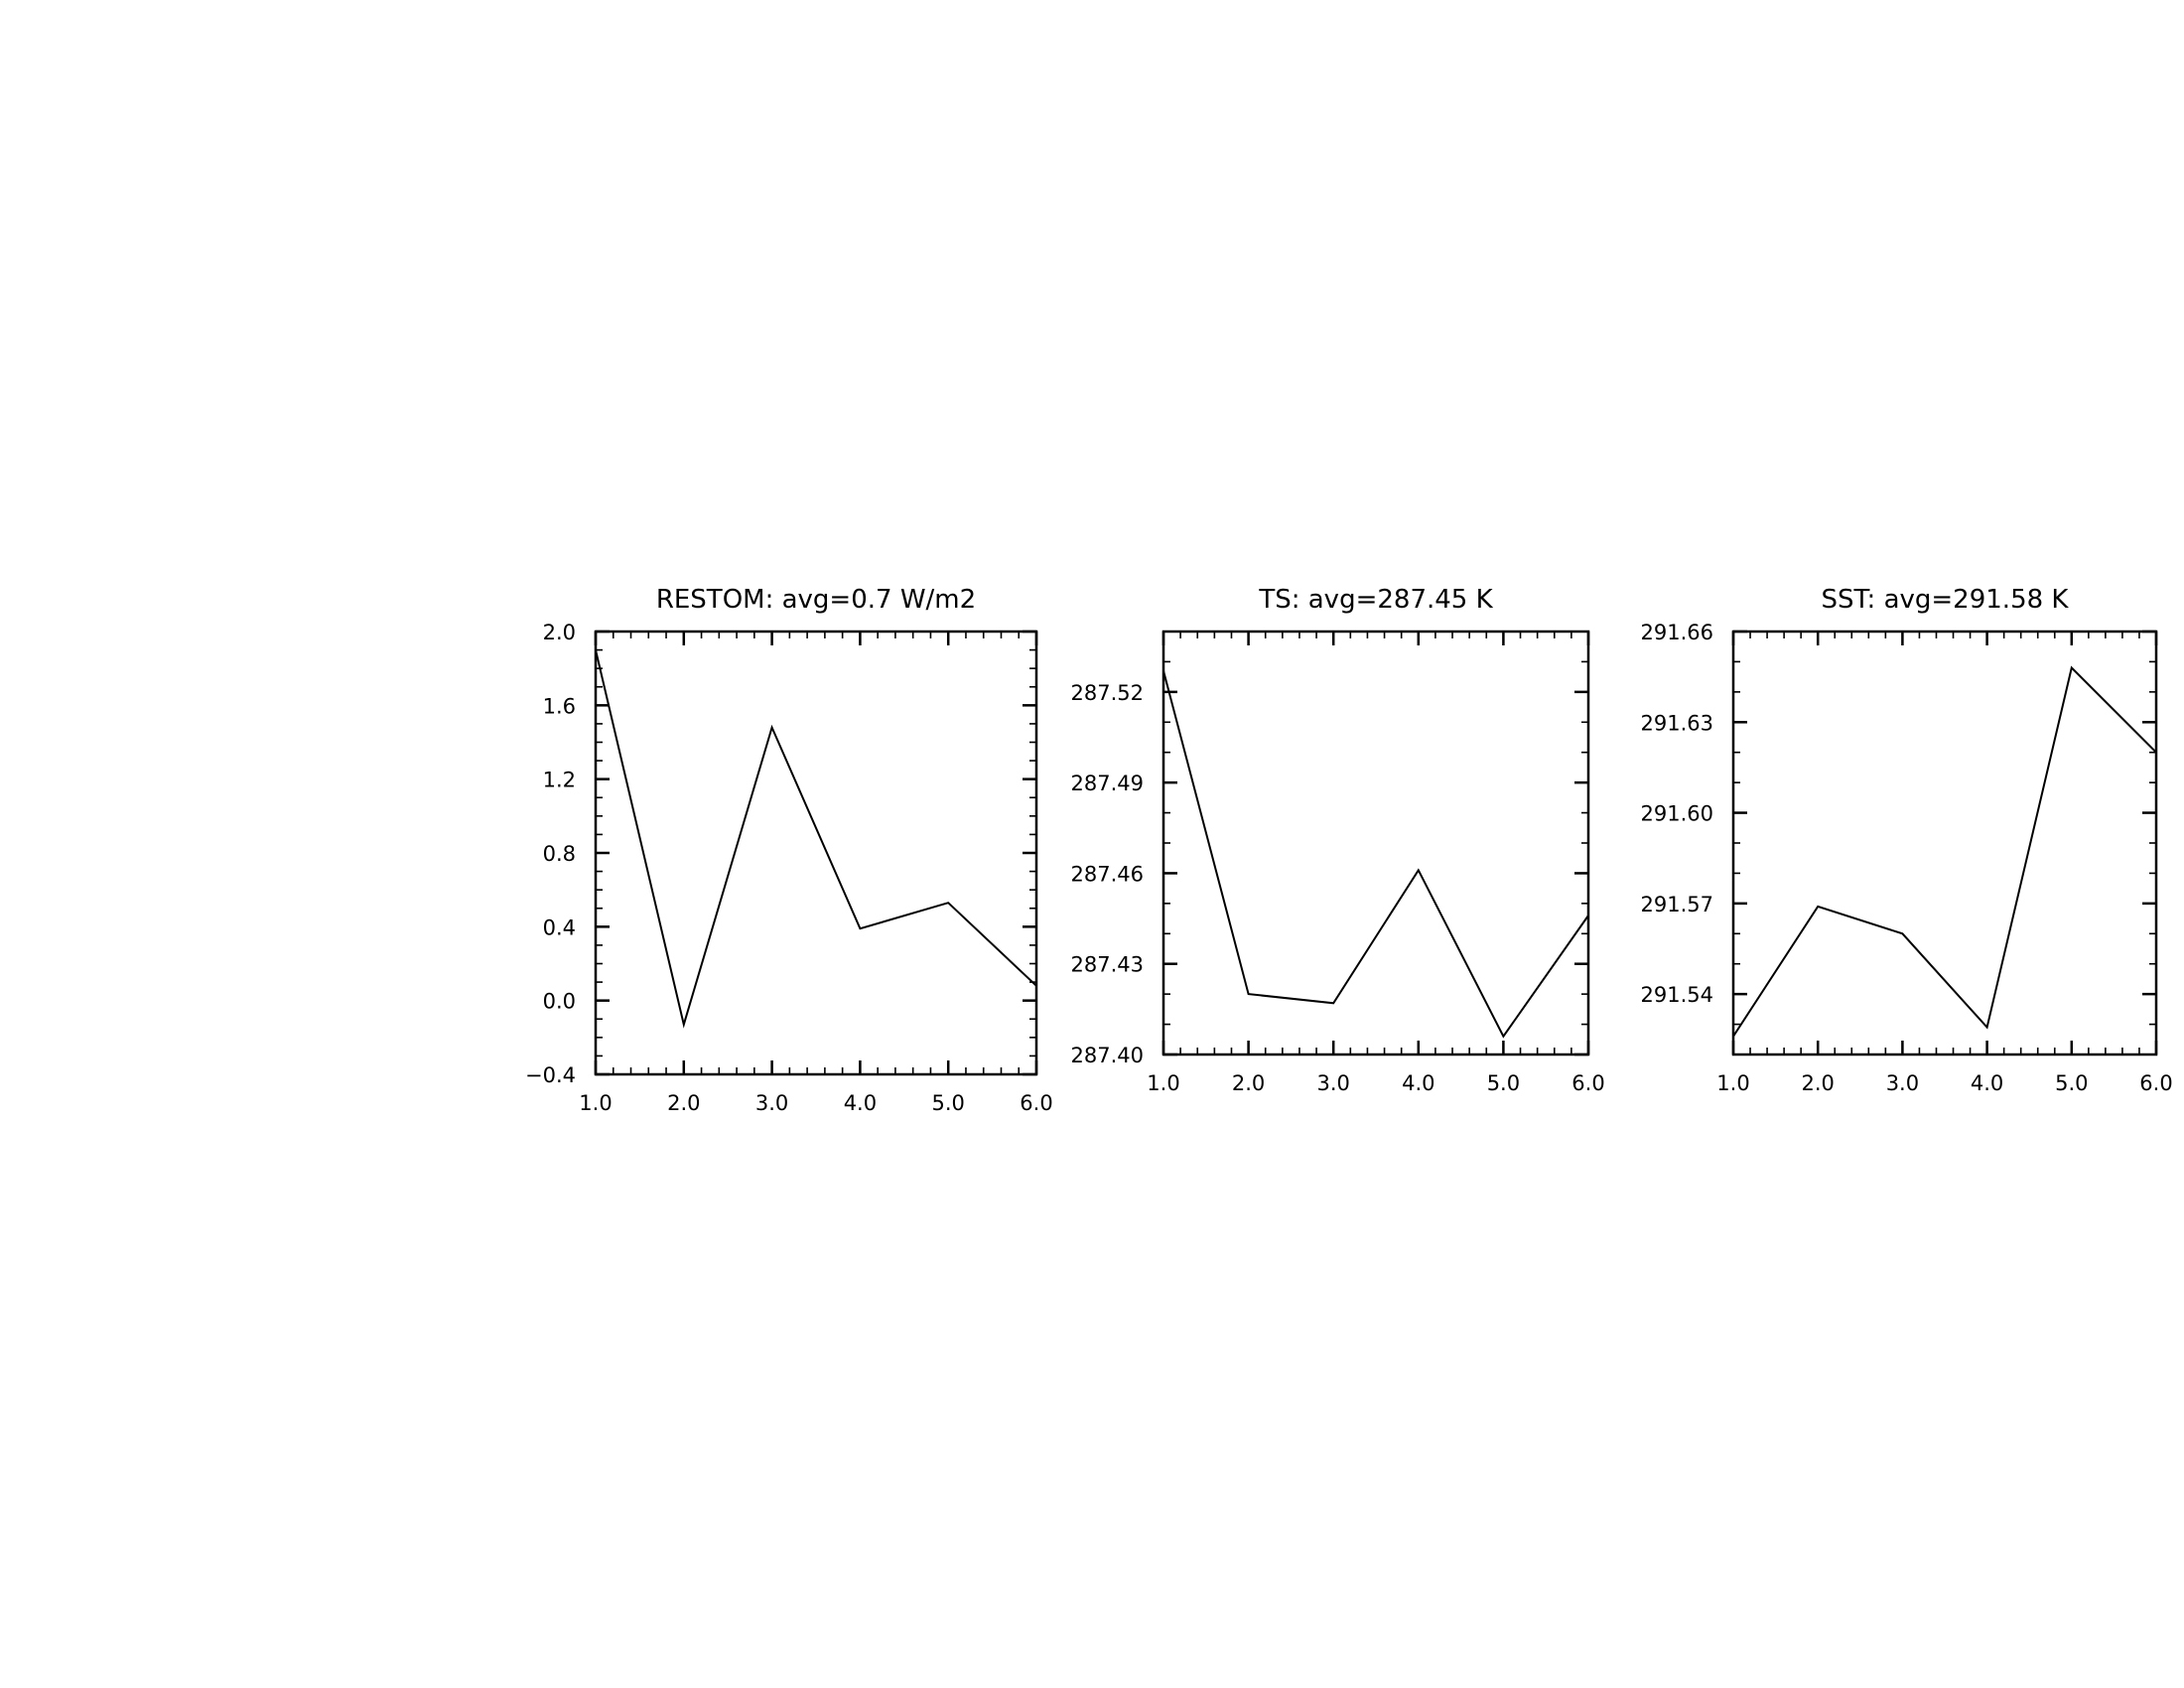 This screenshot has height=1688, width=2184. I want to click on ts-plot-frame, so click(1375, 843).